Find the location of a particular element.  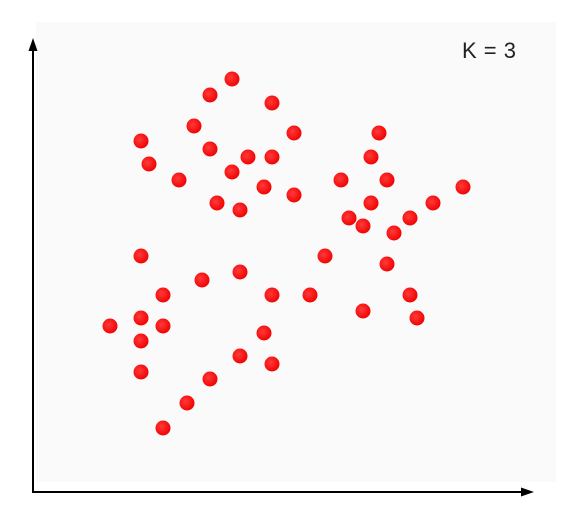

x-axis-arrowhead is located at coordinates (527, 492).